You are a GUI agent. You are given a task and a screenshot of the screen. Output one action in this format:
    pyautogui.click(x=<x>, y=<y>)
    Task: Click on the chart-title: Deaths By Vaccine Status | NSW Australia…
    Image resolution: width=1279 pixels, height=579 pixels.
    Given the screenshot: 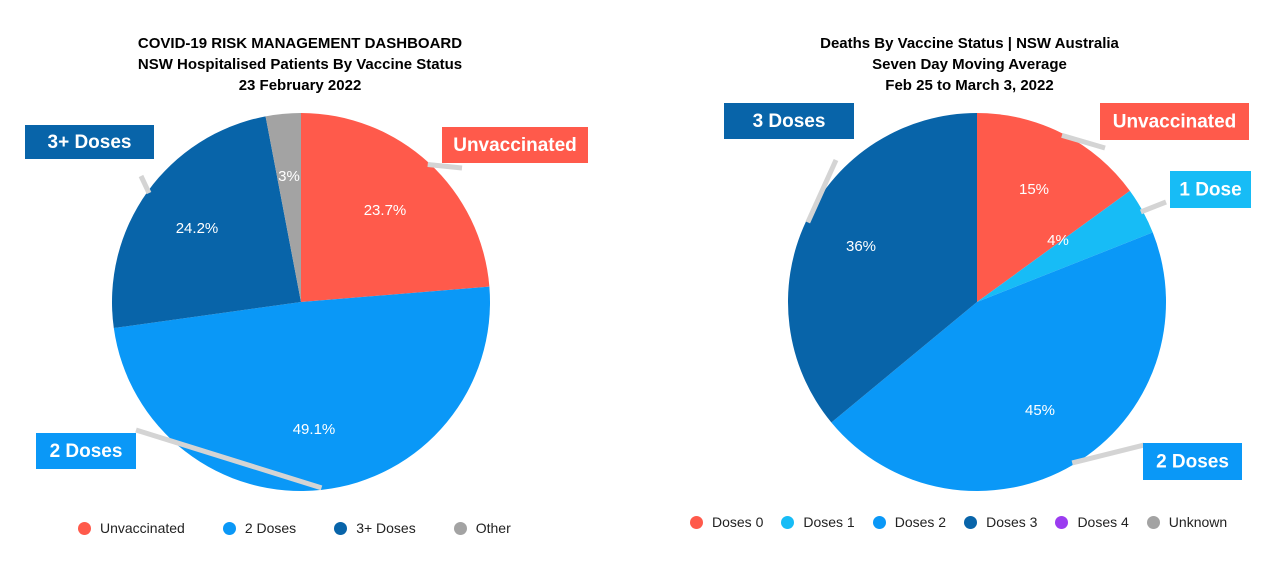 What is the action you would take?
    pyautogui.click(x=969, y=64)
    